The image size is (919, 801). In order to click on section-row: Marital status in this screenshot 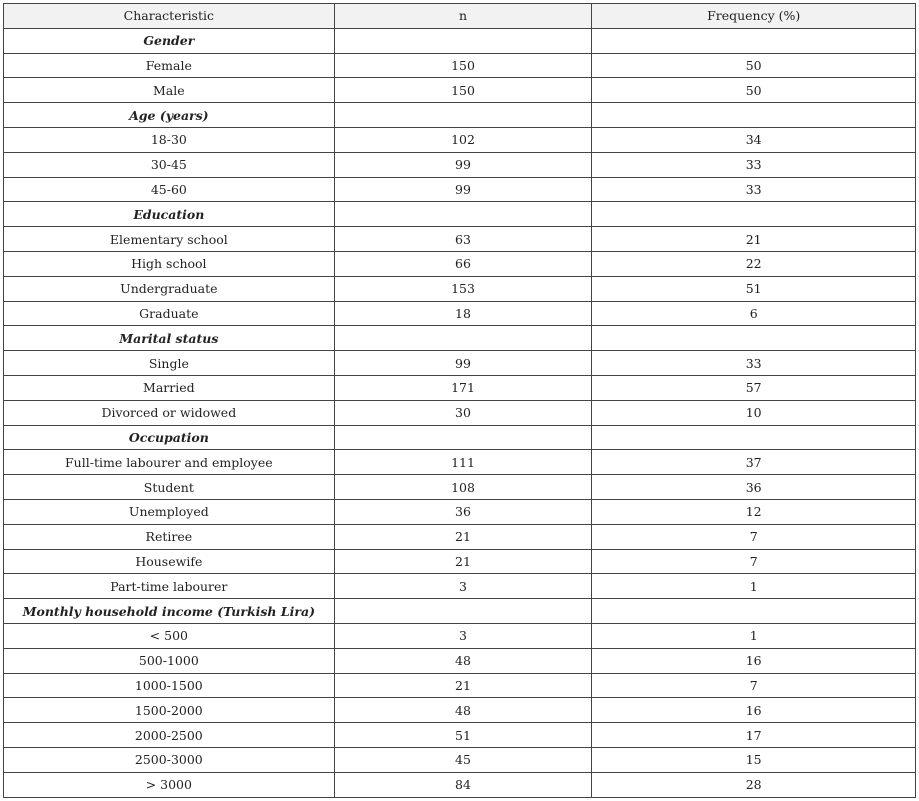, I will do `click(459, 338)`.